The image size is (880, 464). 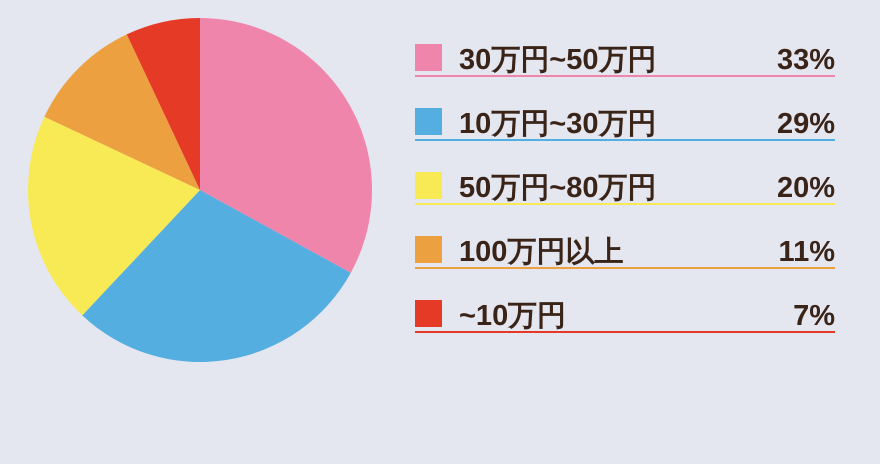 What do you see at coordinates (541, 252) in the screenshot?
I see `legend-label: 100万円以上` at bounding box center [541, 252].